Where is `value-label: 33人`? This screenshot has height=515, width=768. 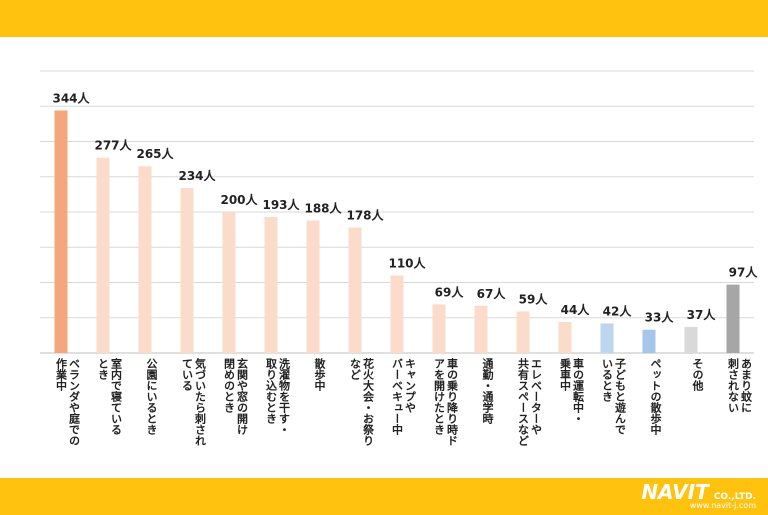 value-label: 33人 is located at coordinates (660, 317).